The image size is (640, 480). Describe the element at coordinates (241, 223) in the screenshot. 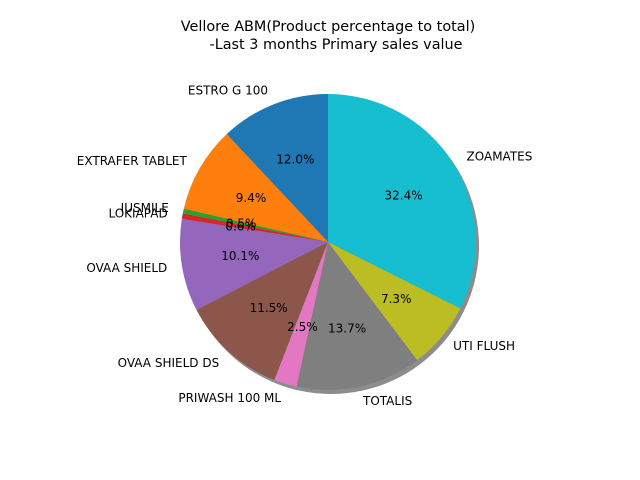

I see `slice-percent-iusmile: 0.5%` at that location.